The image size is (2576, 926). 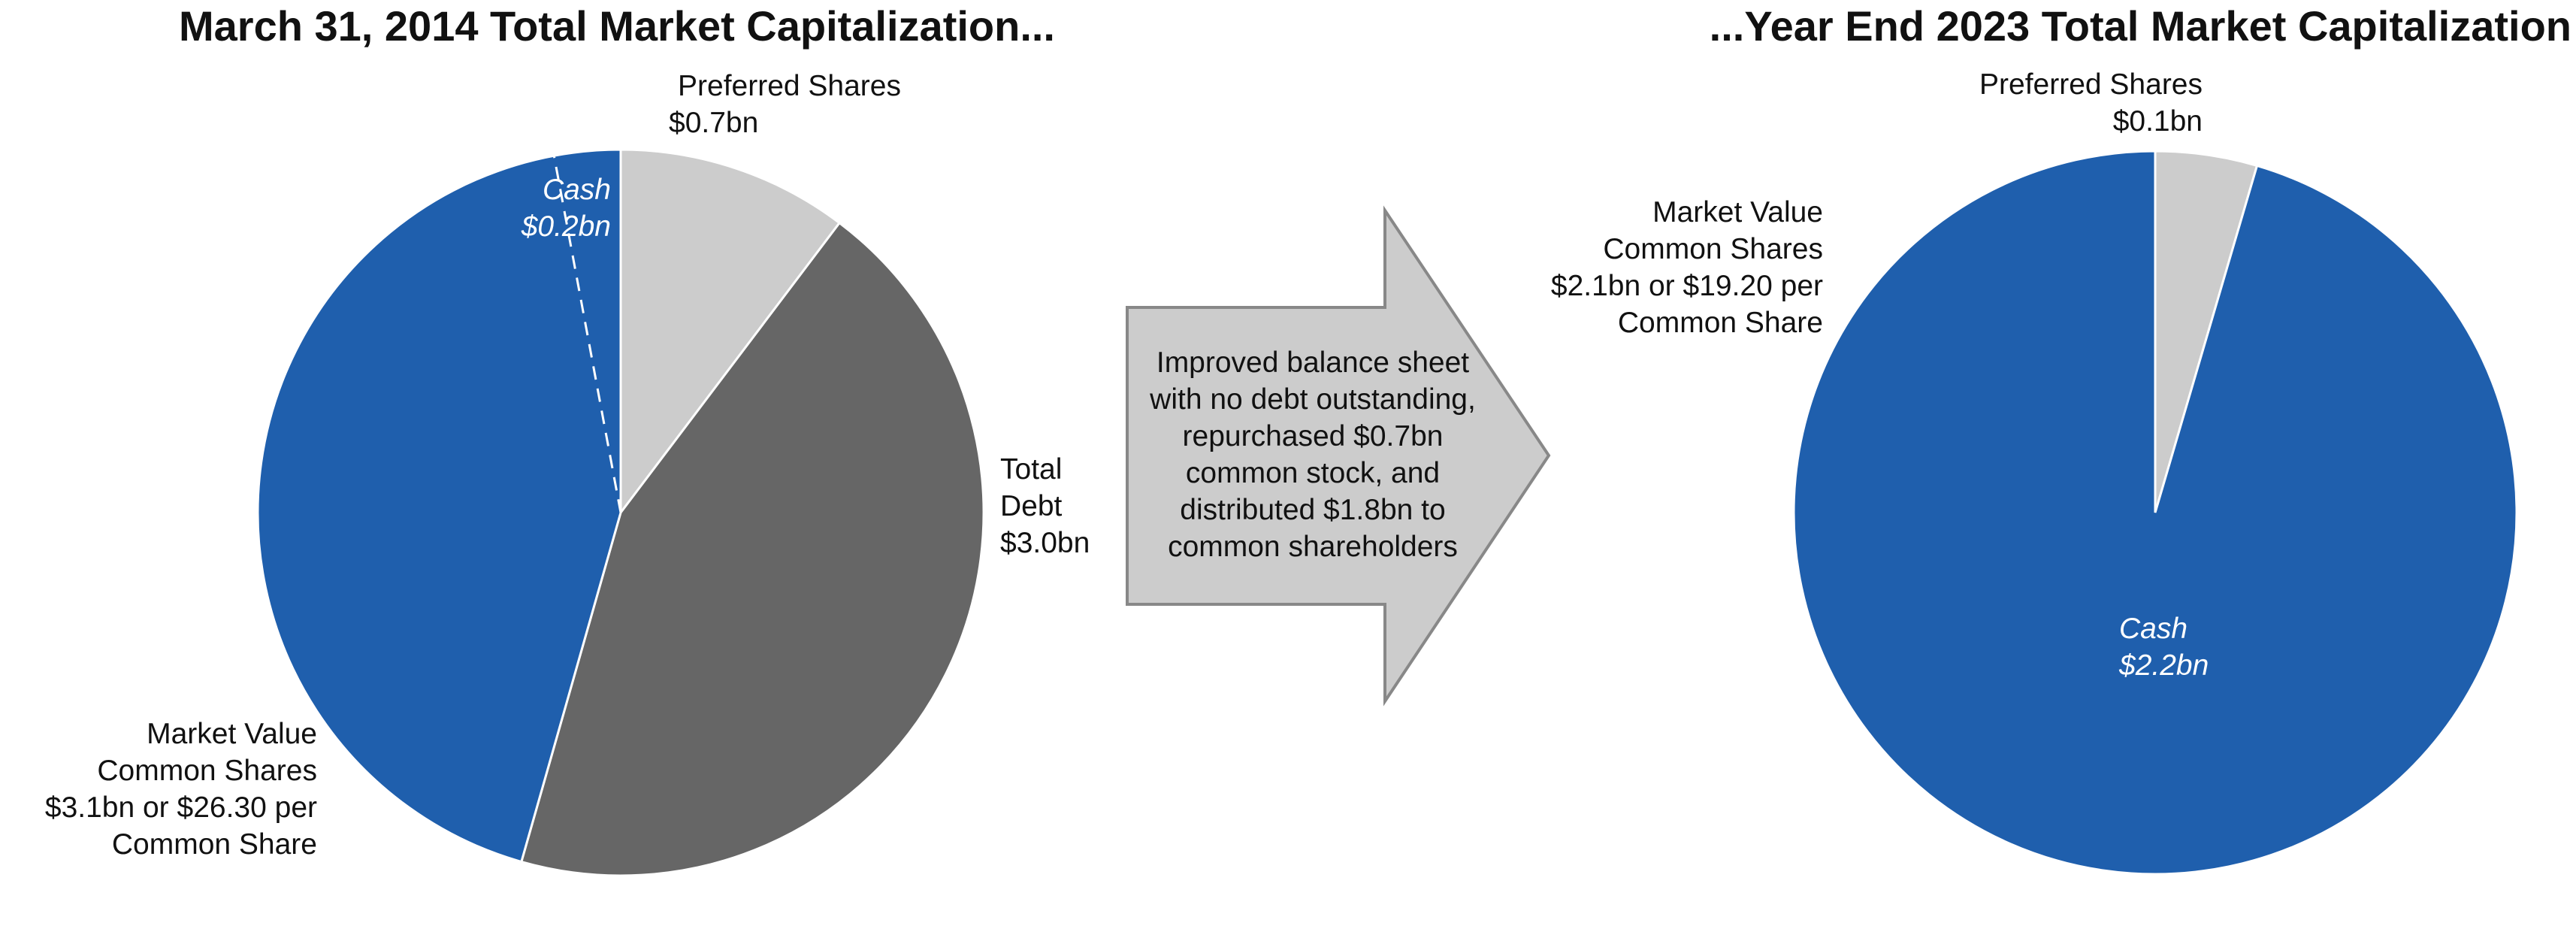 What do you see at coordinates (714, 123) in the screenshot?
I see `value-label: $0.7bn` at bounding box center [714, 123].